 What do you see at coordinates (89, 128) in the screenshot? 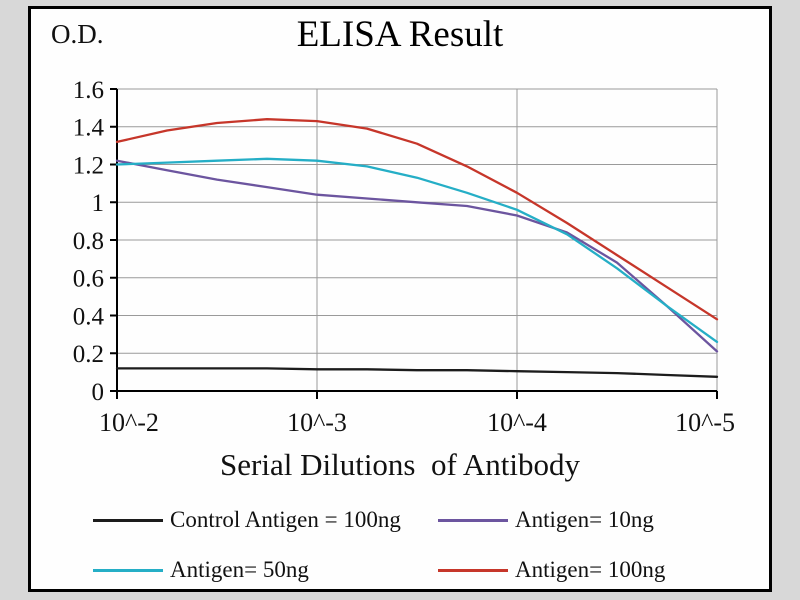
I see `svg-text: 1.4` at bounding box center [89, 128].